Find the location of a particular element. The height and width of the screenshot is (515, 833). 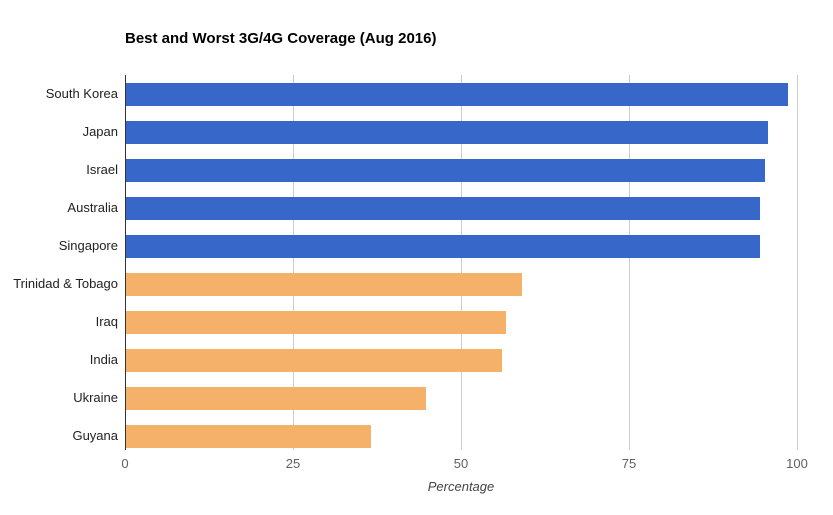

category-label: Israel is located at coordinates (102, 169).